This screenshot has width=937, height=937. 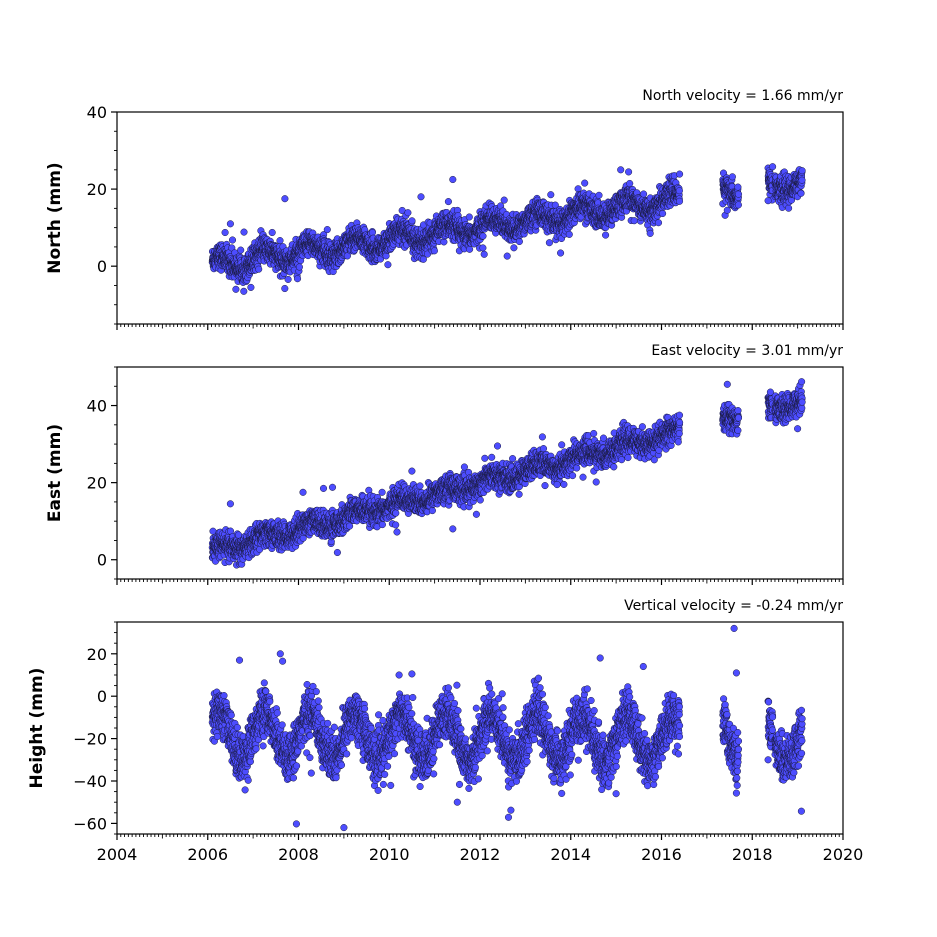 What do you see at coordinates (747, 351) in the screenshot?
I see `east-title: East velocity = 3.01 mm/yr` at bounding box center [747, 351].